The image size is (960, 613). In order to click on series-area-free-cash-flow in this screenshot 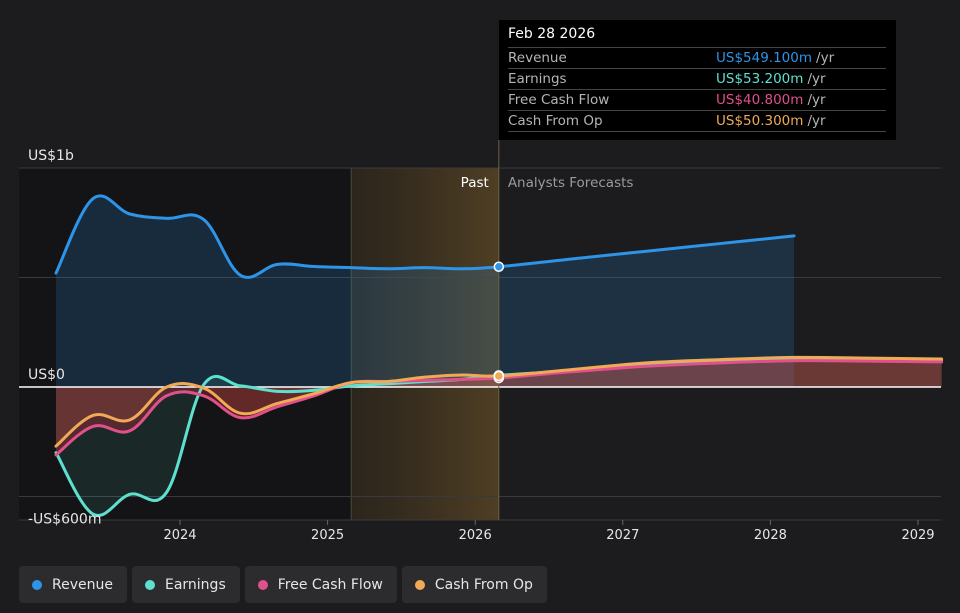, I will do `click(499, 407)`.